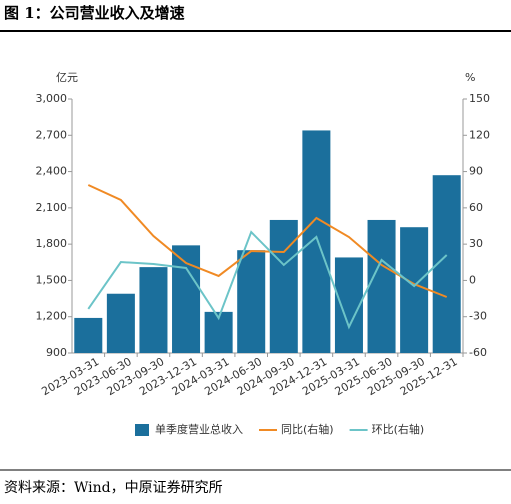 The height and width of the screenshot is (504, 511). Describe the element at coordinates (52, 171) in the screenshot. I see `y-tick-label: 2,400` at that location.